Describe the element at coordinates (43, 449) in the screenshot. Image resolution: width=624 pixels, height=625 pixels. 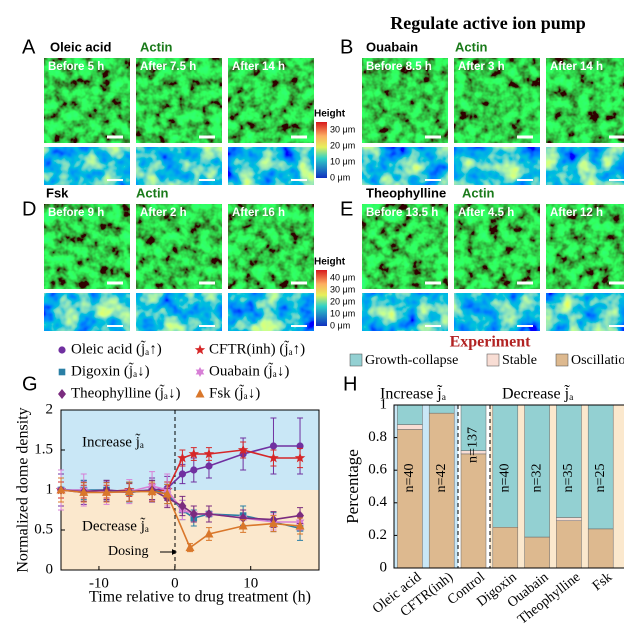
I see `y-tick-label: 1.5` at that location.